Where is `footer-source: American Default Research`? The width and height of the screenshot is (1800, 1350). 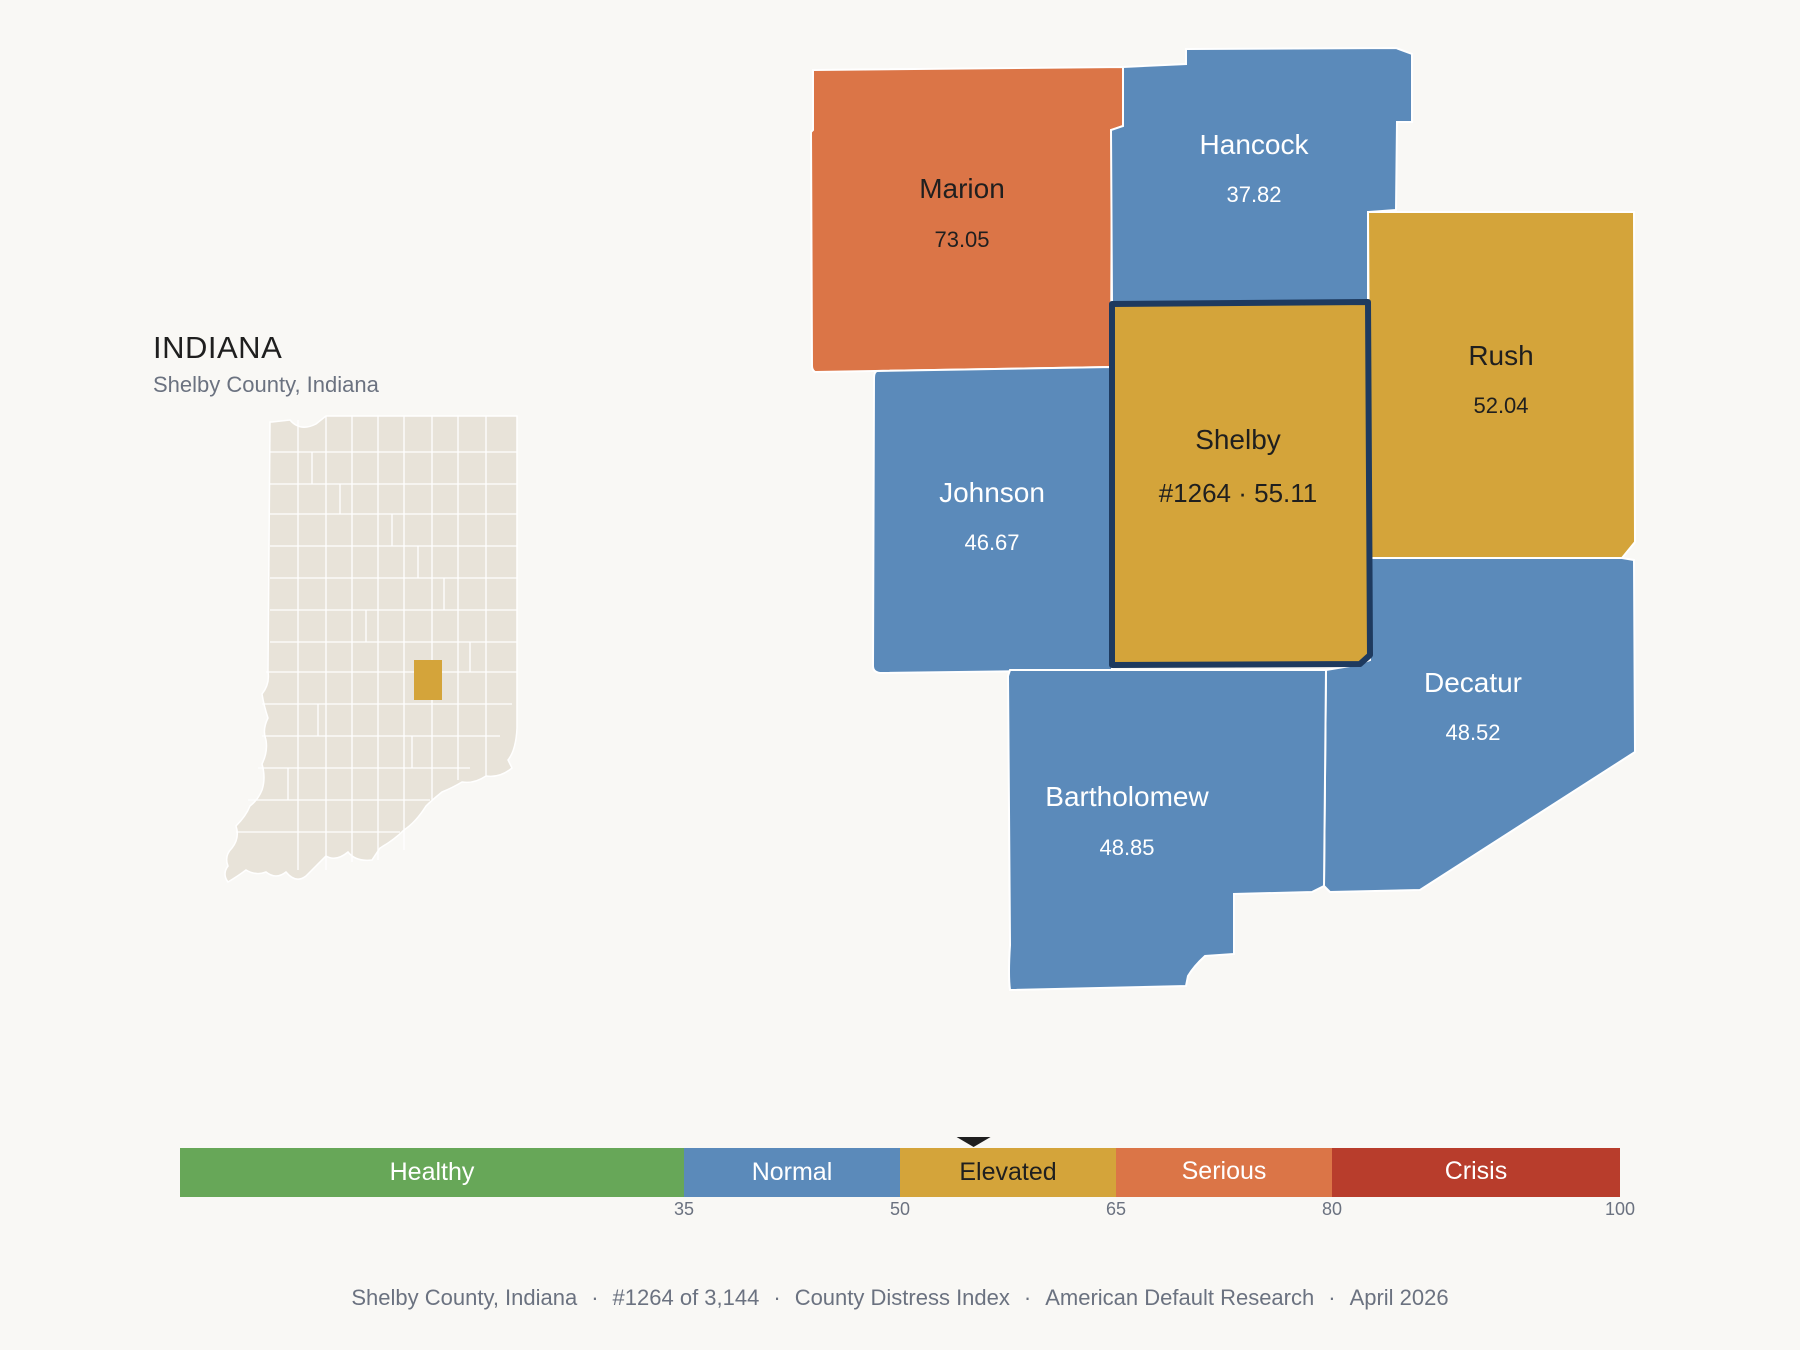 footer-source: American Default Research is located at coordinates (1180, 1297).